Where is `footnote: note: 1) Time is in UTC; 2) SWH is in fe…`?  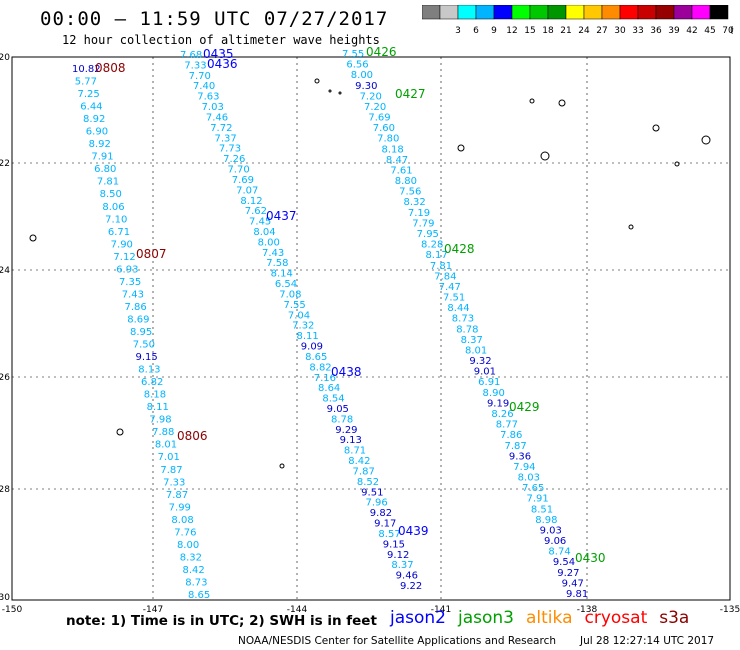
footnote: note: 1) Time is in UTC; 2) SWH is in fe… is located at coordinates (221, 621).